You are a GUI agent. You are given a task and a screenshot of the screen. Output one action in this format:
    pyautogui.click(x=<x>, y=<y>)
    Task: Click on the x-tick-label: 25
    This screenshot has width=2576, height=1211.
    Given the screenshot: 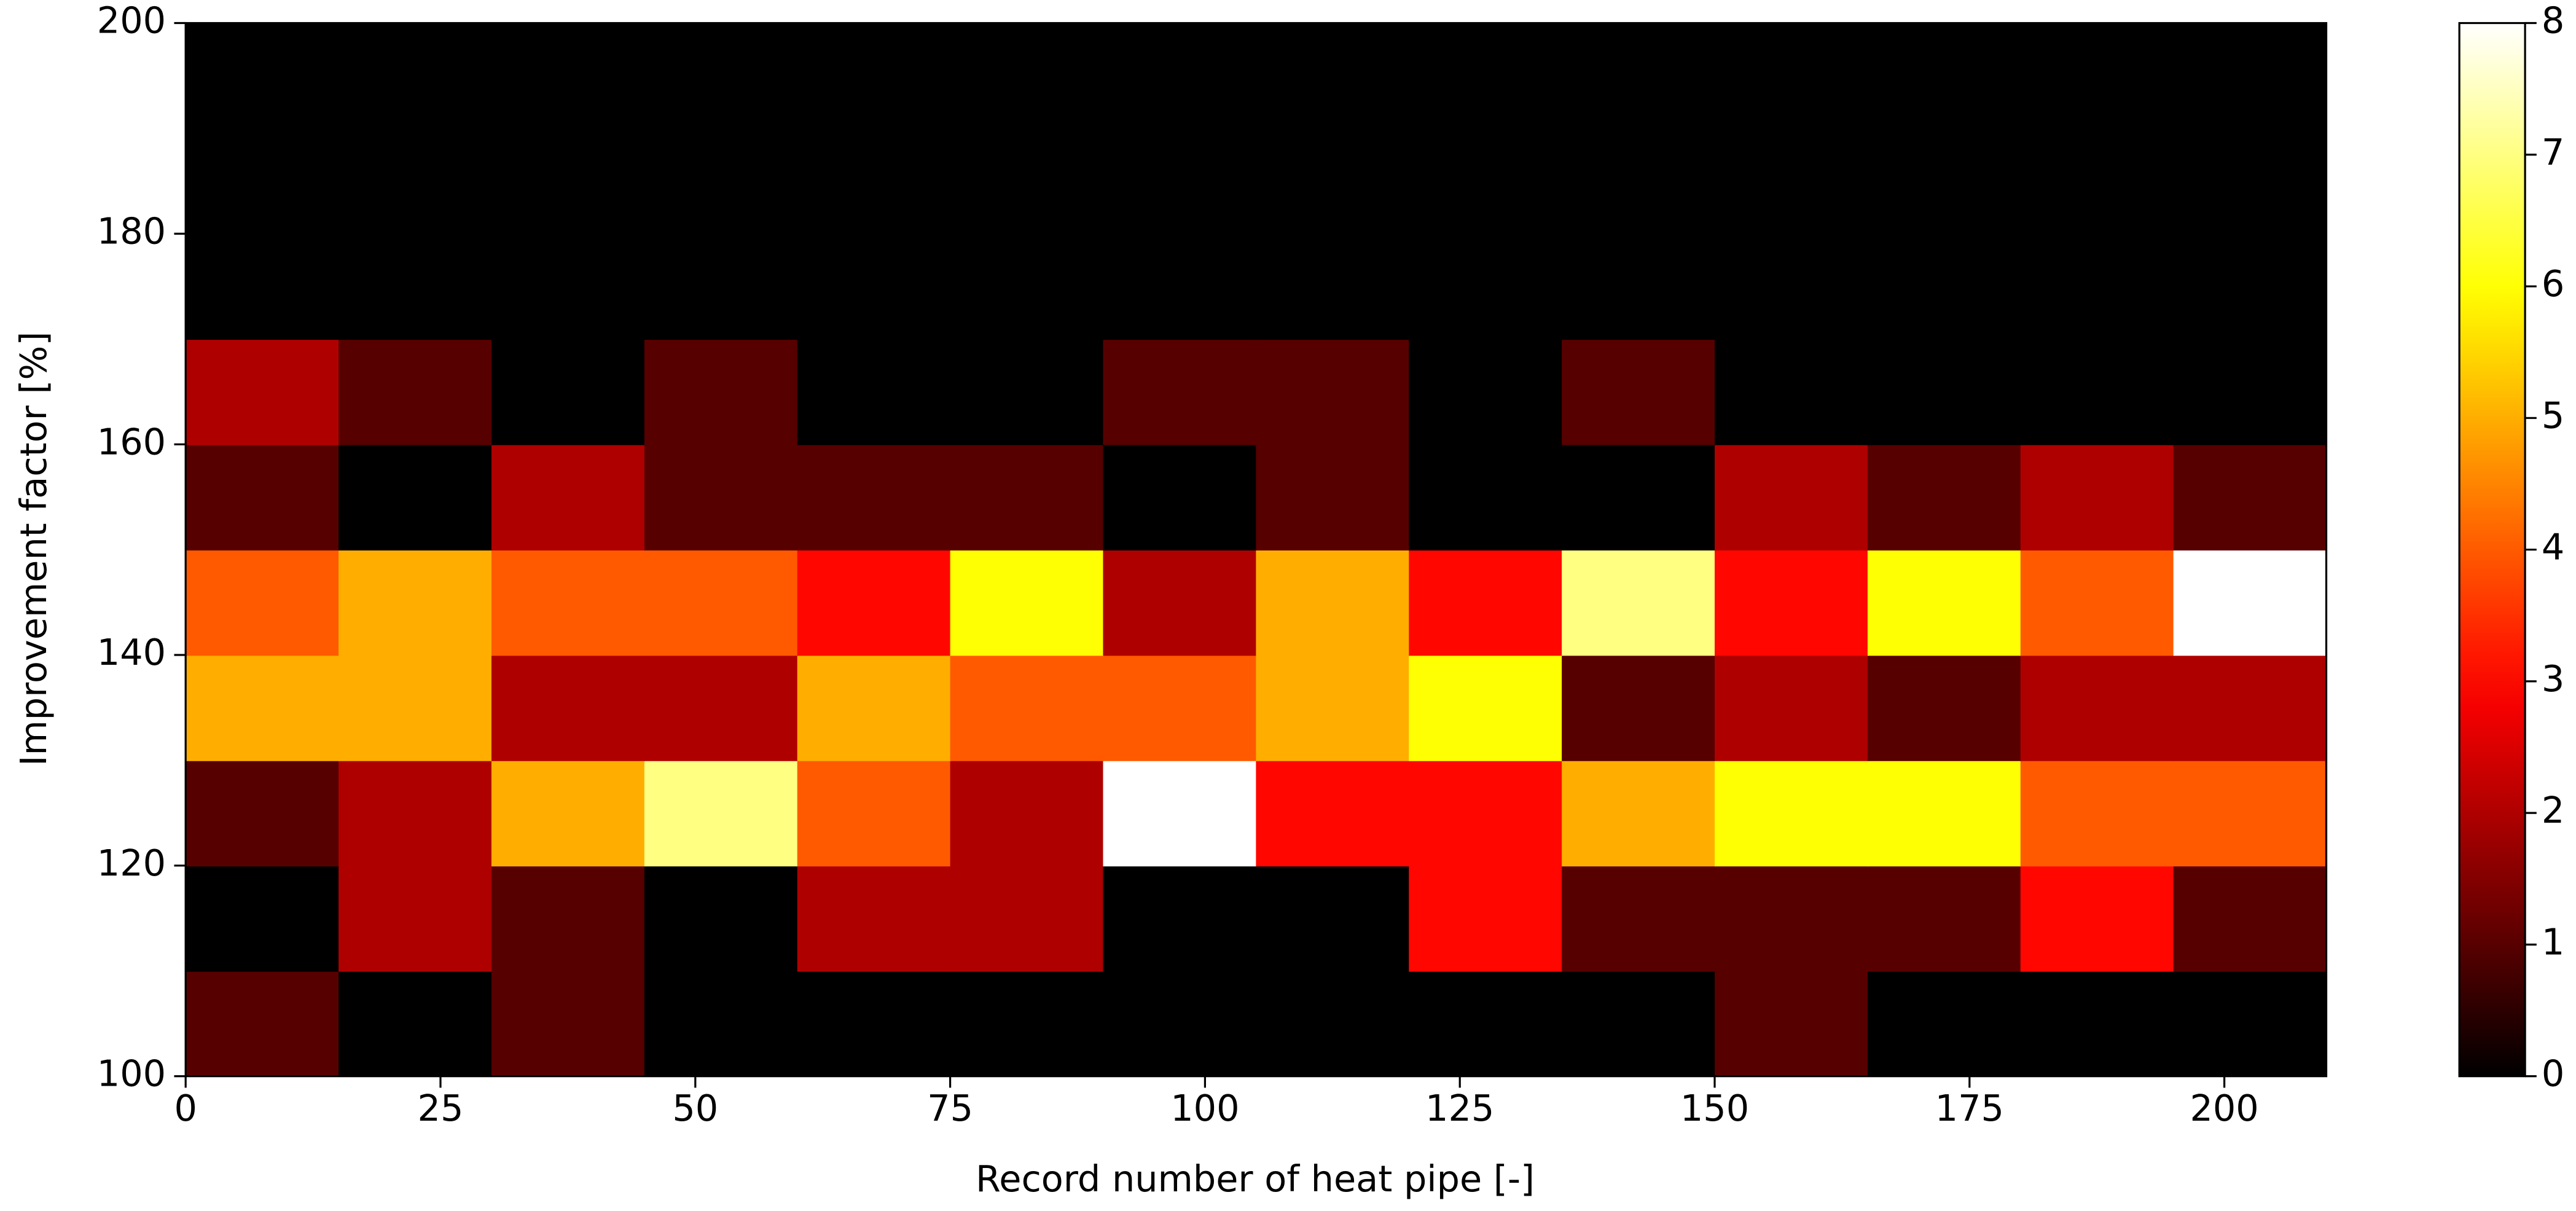 What is the action you would take?
    pyautogui.click(x=441, y=1108)
    